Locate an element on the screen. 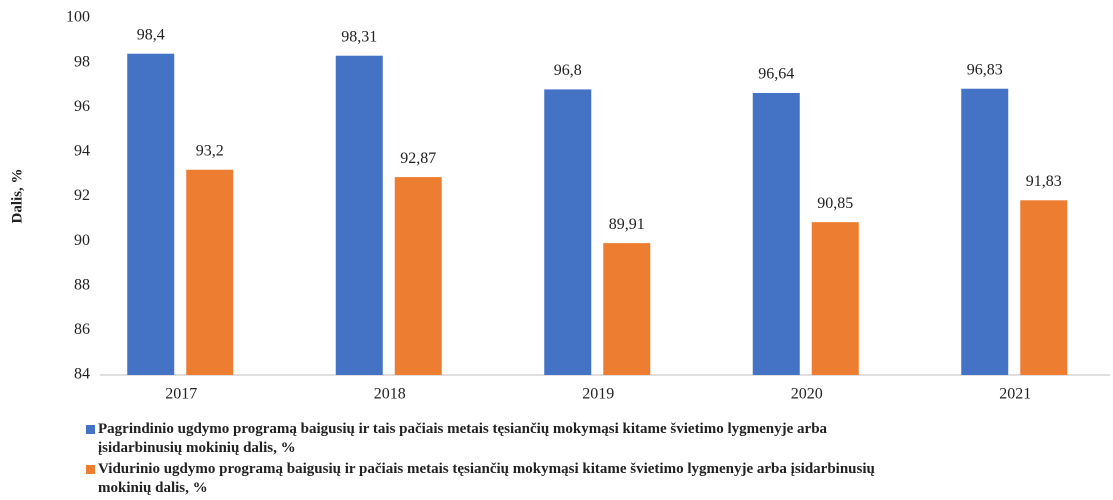  y-tick-label: 84 is located at coordinates (82, 374).